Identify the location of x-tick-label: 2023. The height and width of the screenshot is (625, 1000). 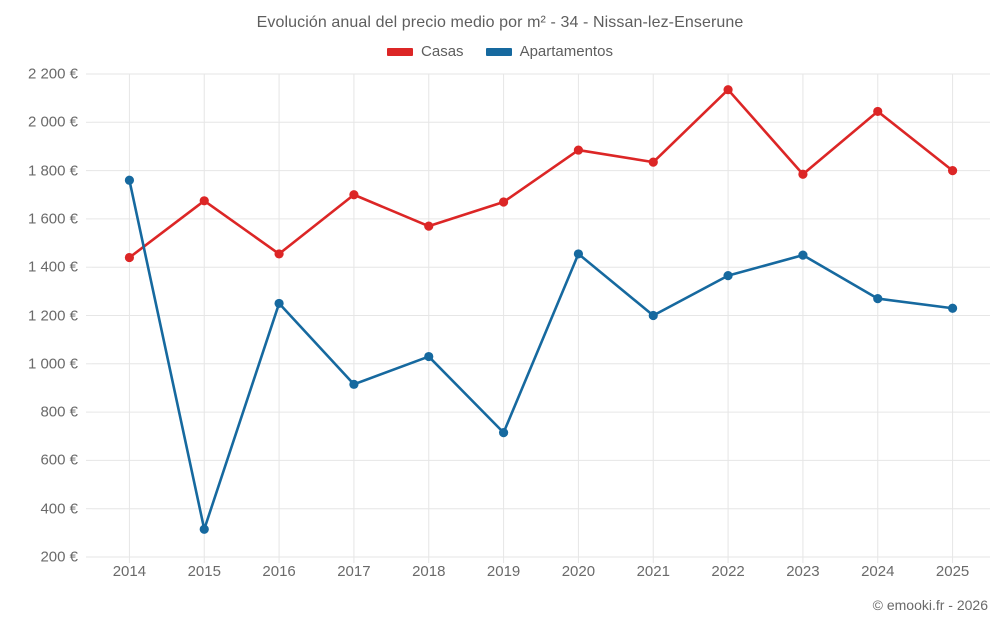
(803, 571).